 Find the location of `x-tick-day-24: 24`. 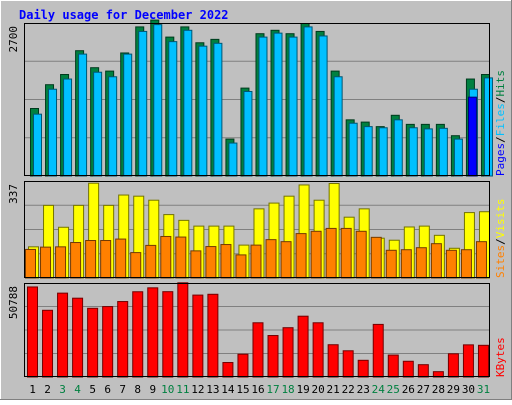

x-tick-day-24: 24 is located at coordinates (379, 389).